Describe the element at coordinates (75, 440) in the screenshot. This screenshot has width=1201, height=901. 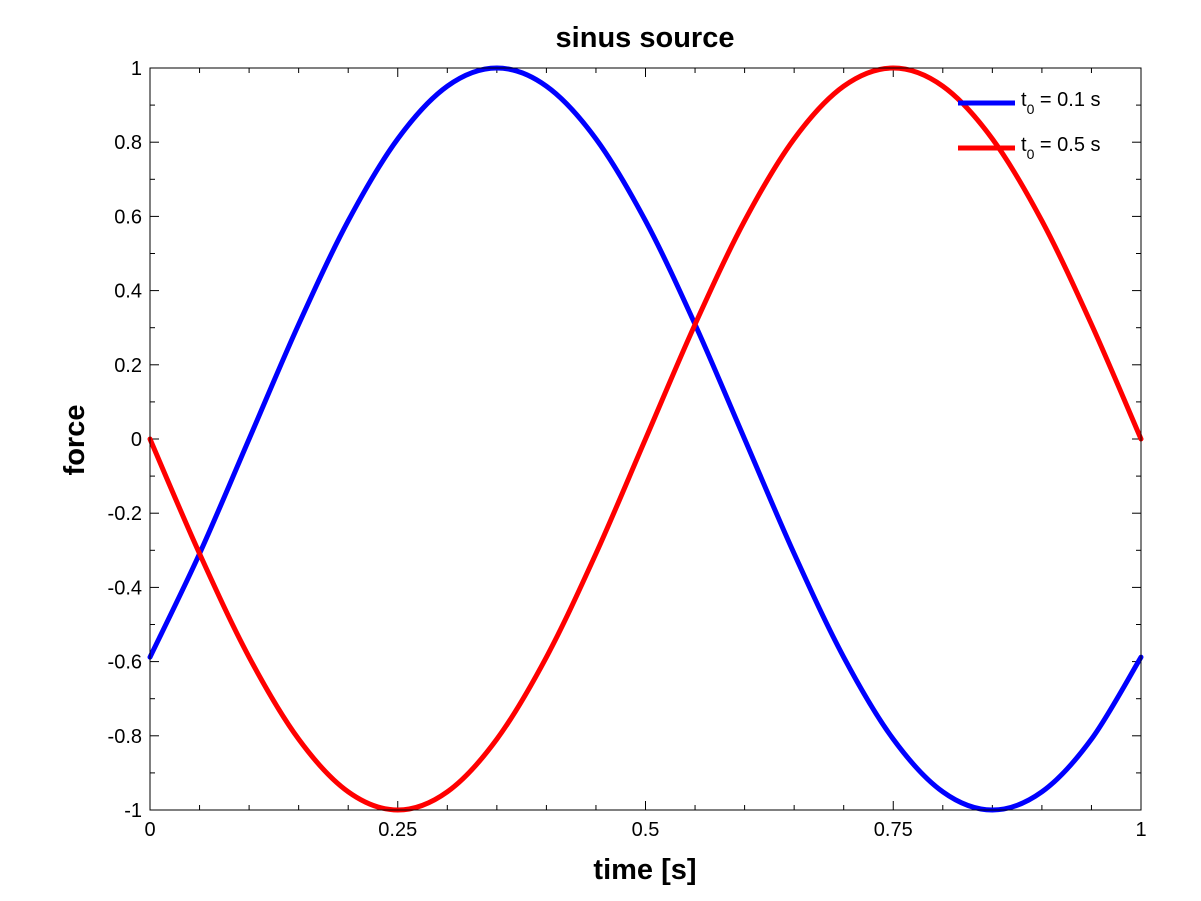
I see `y-axis-label: force` at that location.